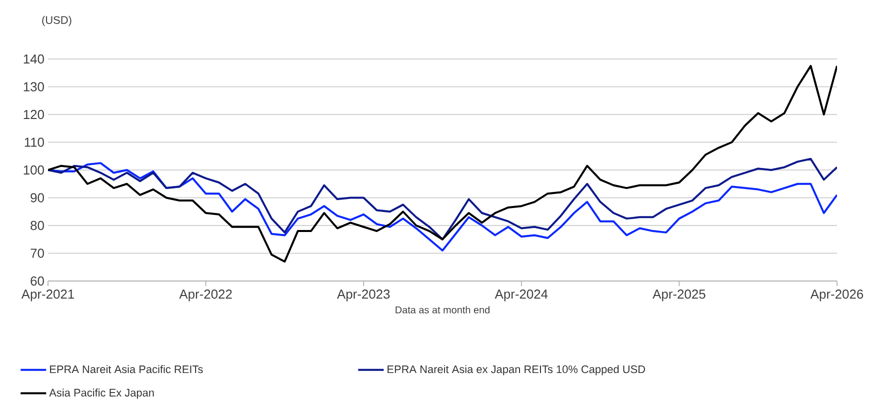 This screenshot has width=884, height=410. What do you see at coordinates (126, 369) in the screenshot?
I see `legend-label: EPRA Nareit Asia Pacific REITs` at bounding box center [126, 369].